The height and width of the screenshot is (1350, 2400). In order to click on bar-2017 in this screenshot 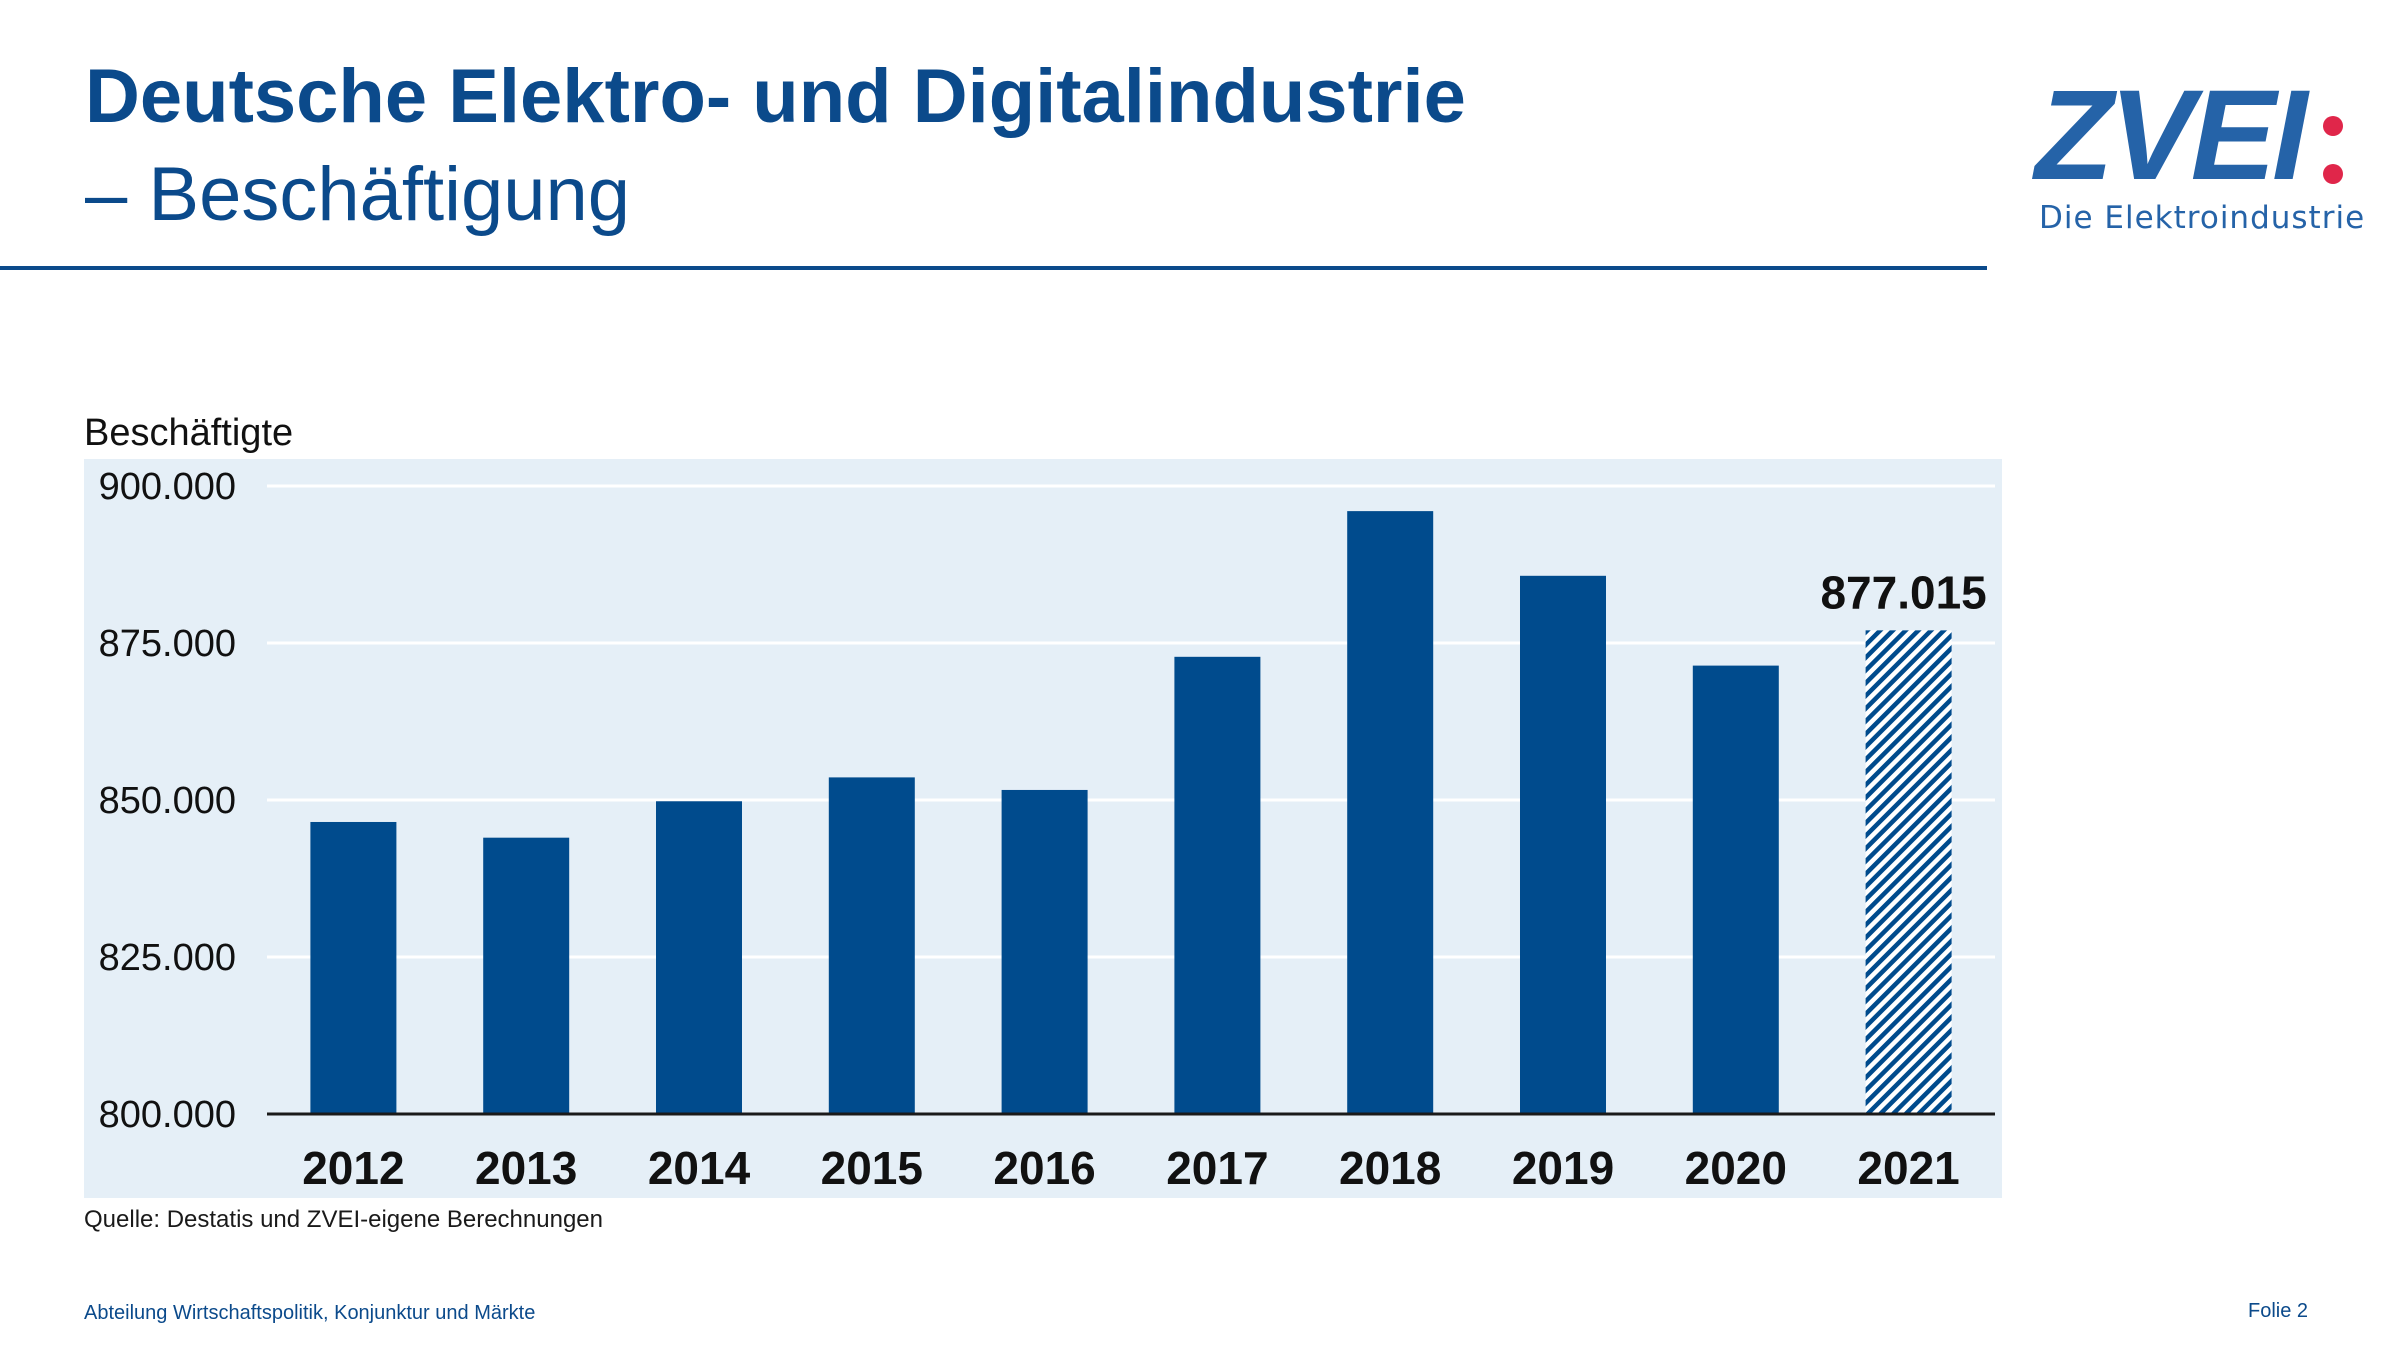, I will do `click(1217, 885)`.